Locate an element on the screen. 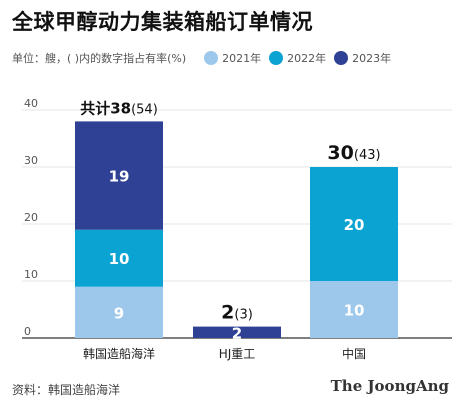 The width and height of the screenshot is (463, 405). bar-value-label-0-0: 9 is located at coordinates (119, 313).